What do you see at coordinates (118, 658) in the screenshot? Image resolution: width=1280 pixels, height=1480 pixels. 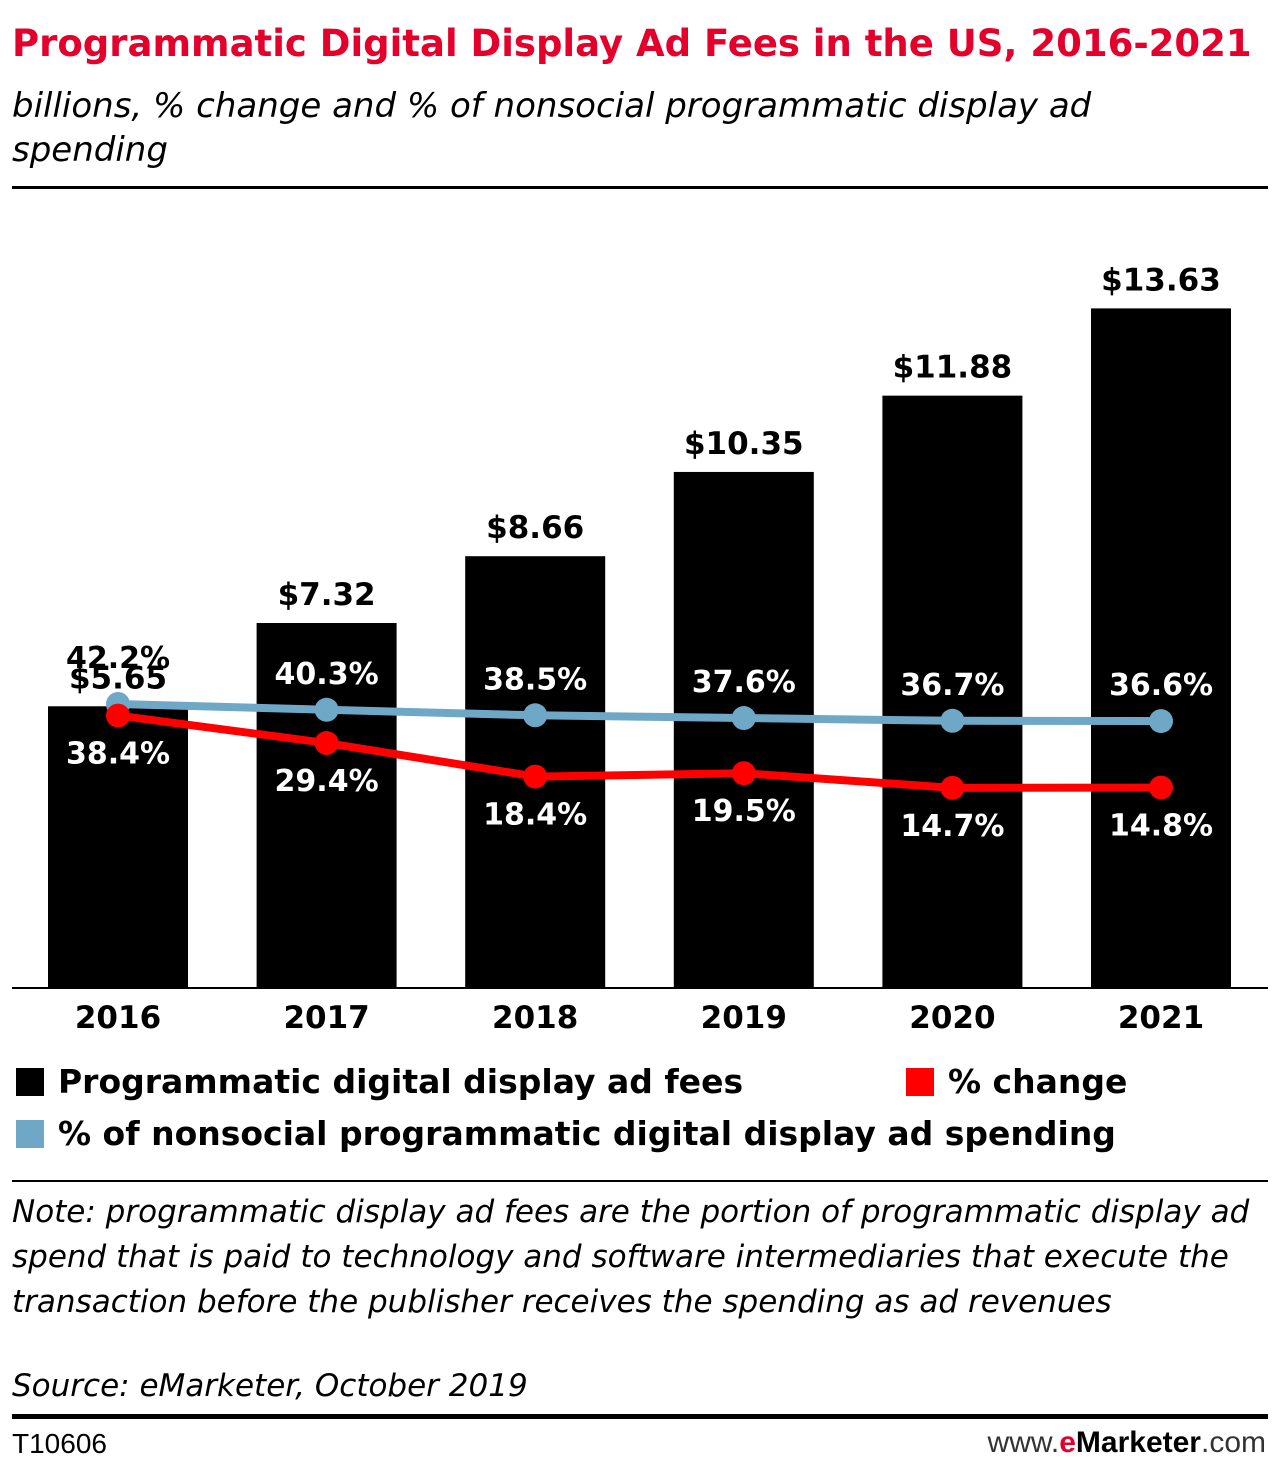 I see `share-label-2016: 42.2%` at bounding box center [118, 658].